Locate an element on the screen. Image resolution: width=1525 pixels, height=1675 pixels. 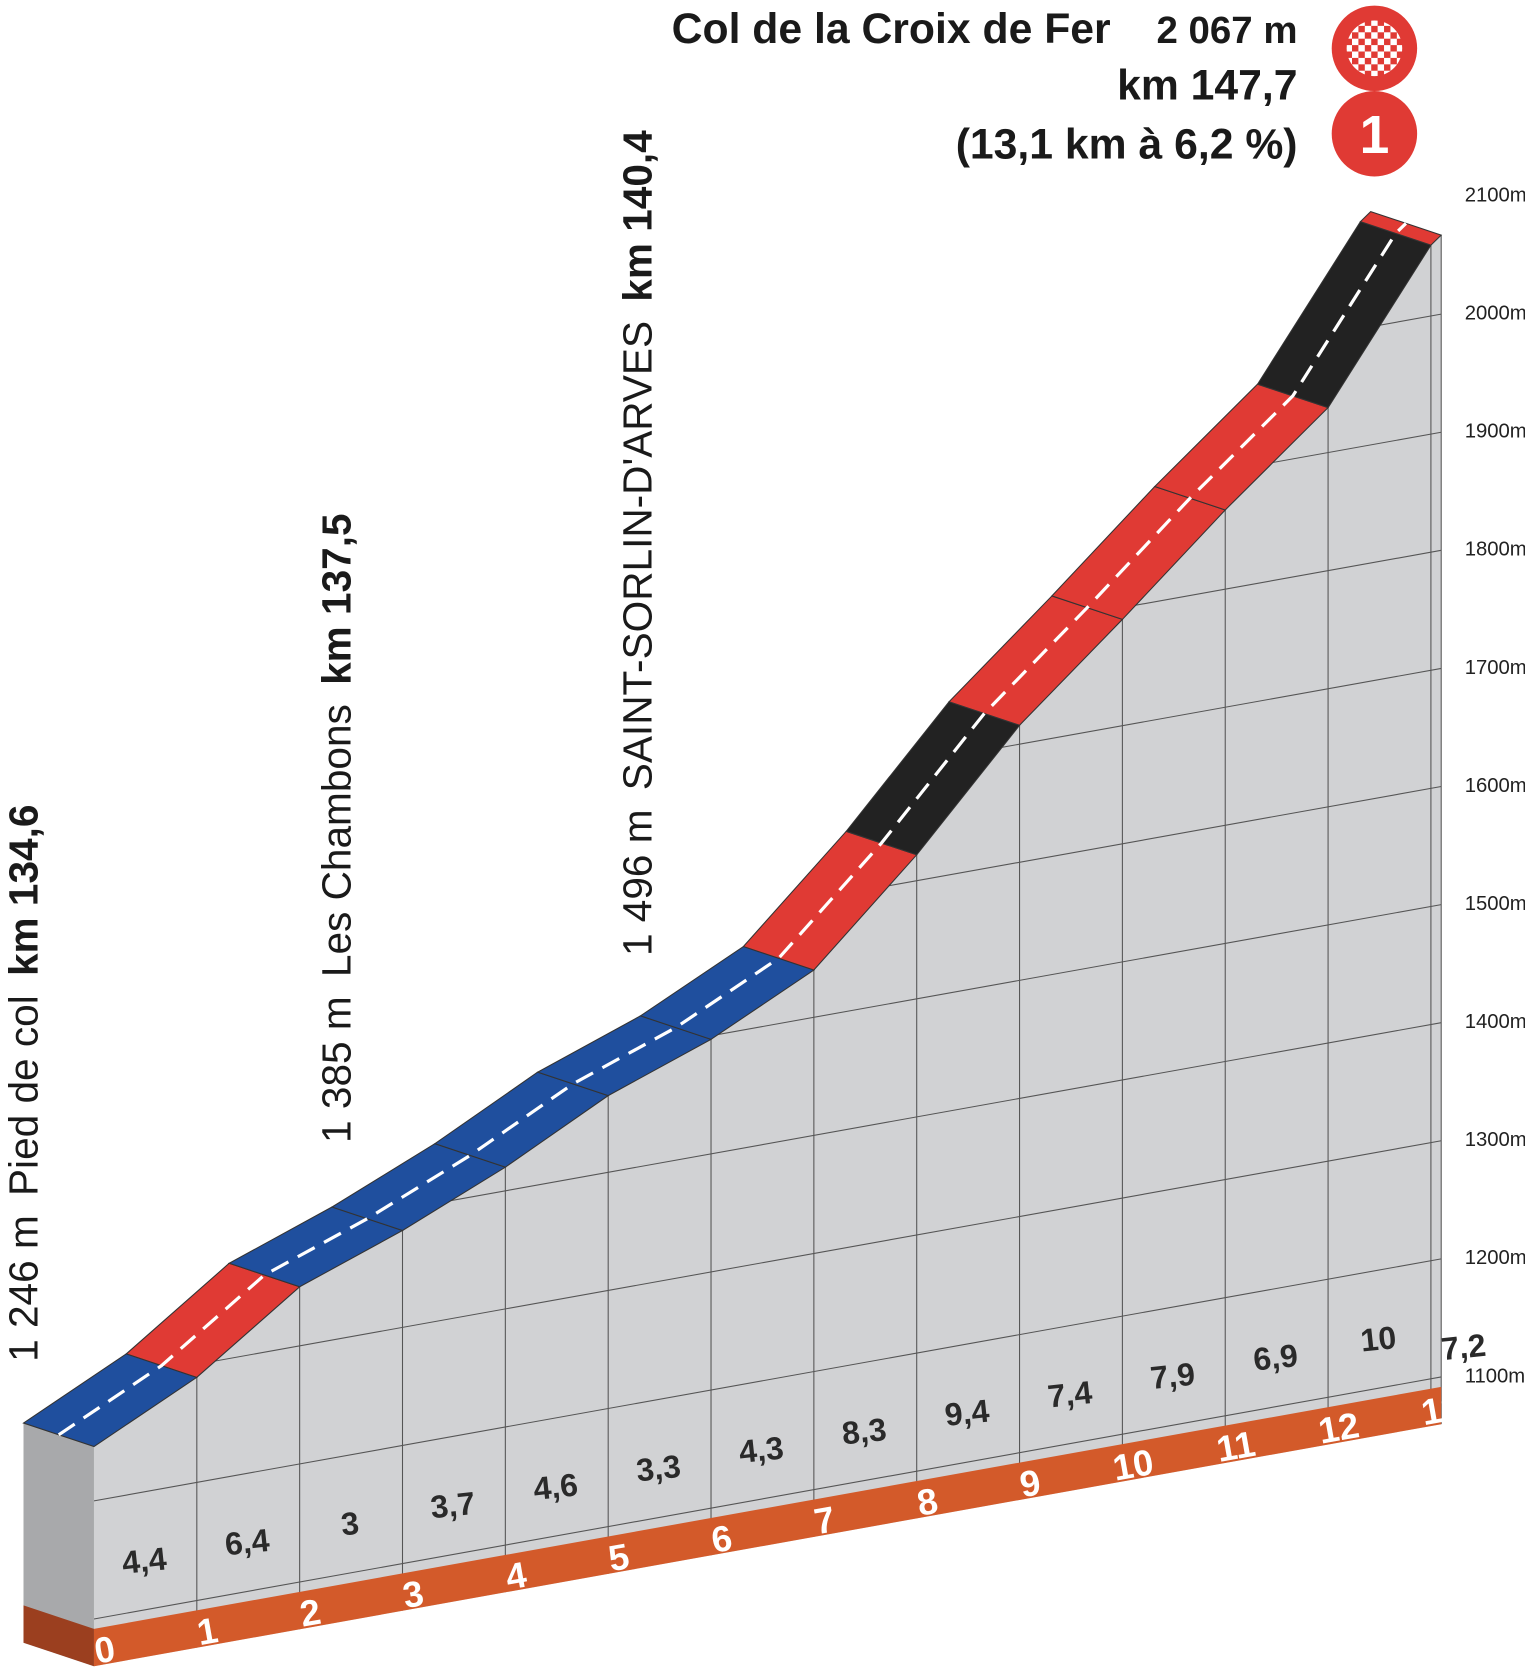
y-tick-label: 1300m is located at coordinates (1495, 1140).